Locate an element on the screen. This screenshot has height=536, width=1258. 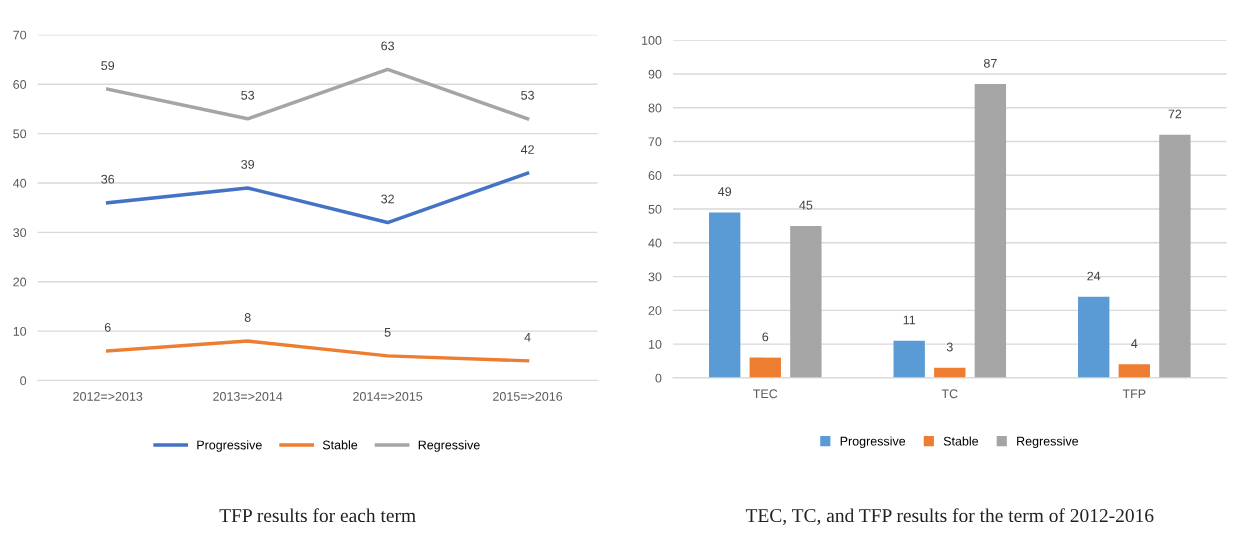
y-tick-label: 100 is located at coordinates (652, 40).